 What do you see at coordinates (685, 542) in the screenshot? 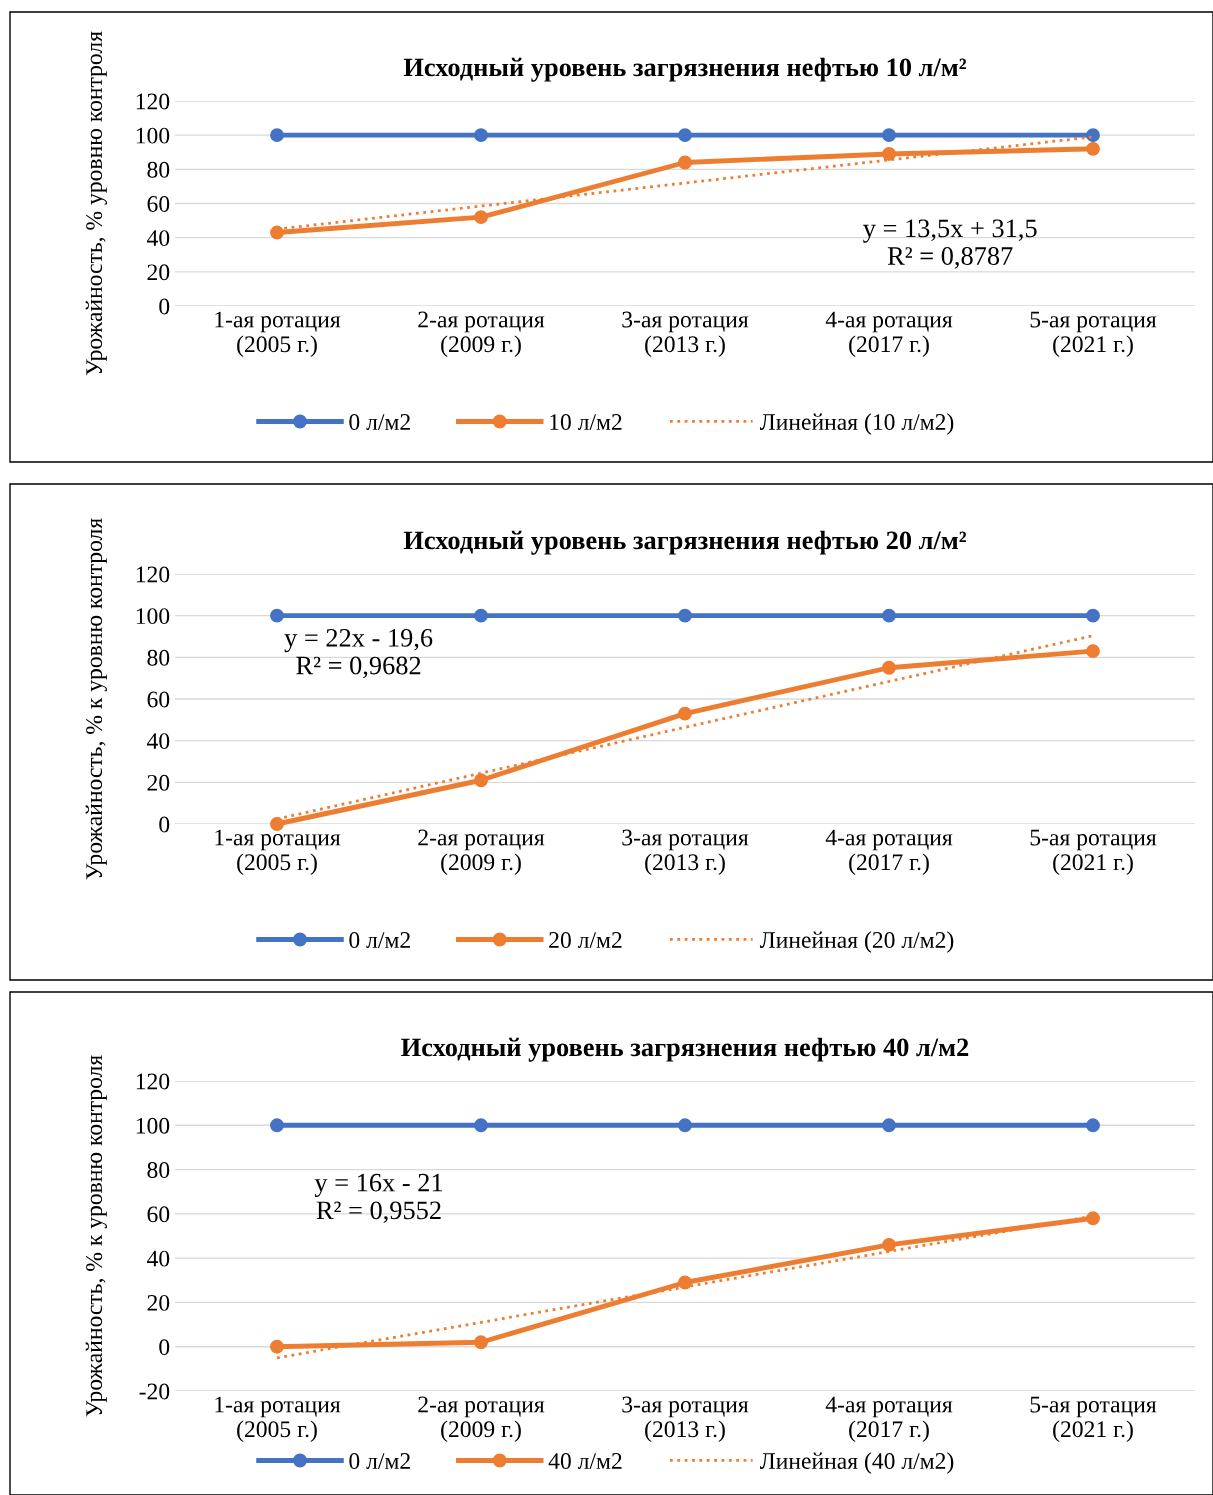
I see `chart-title: Исходный уровень загрязнения нефтью 20 л/м²` at bounding box center [685, 542].